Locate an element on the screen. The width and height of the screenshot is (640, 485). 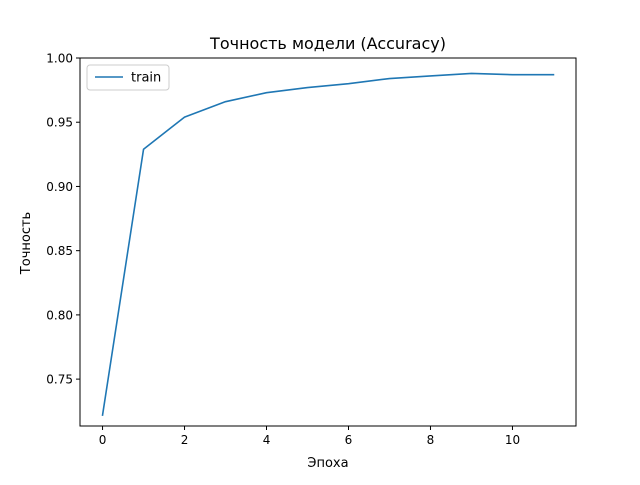
x-tick-label: 0 is located at coordinates (103, 440).